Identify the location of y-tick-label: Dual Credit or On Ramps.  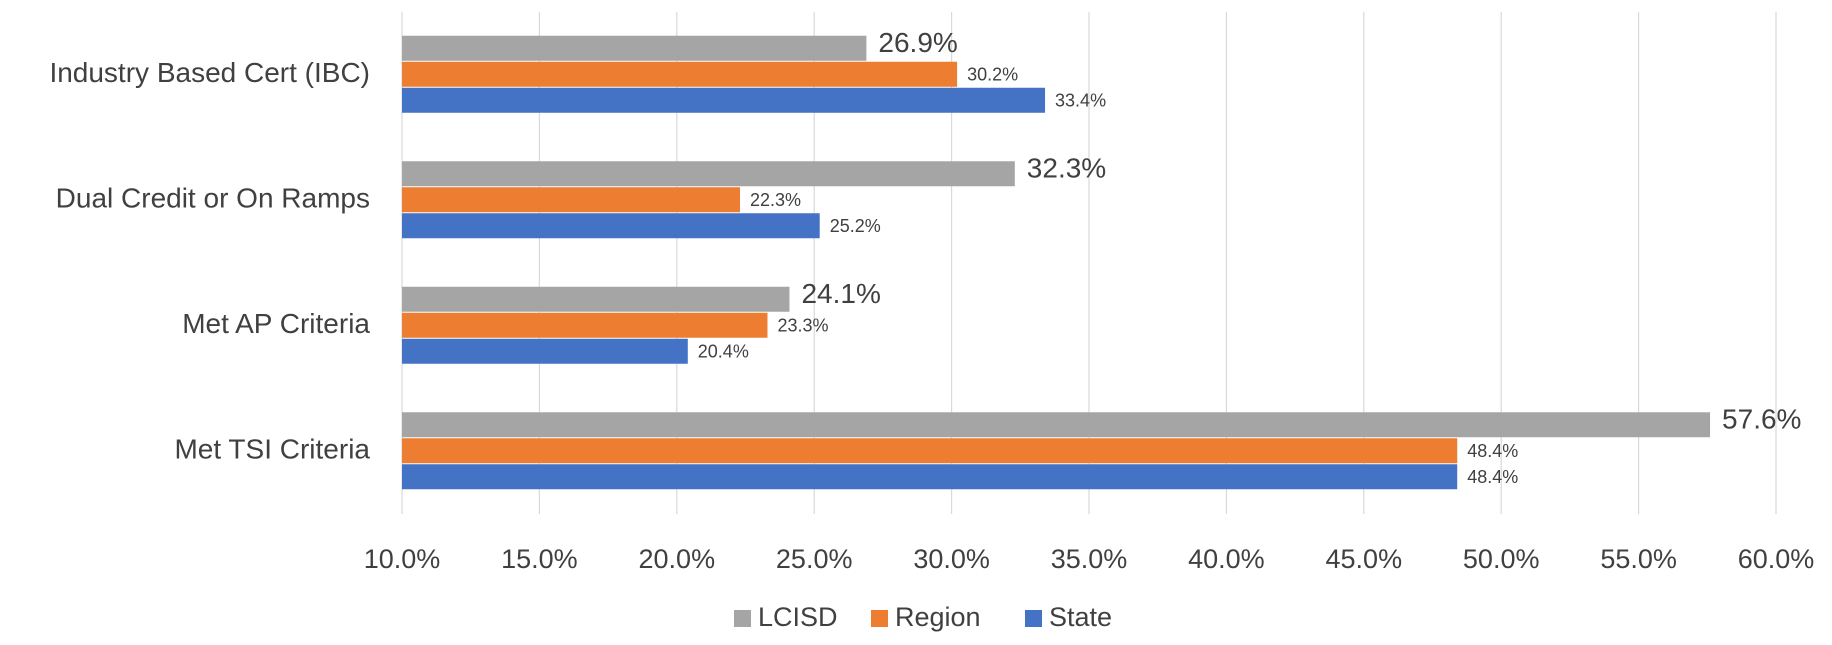
(213, 198).